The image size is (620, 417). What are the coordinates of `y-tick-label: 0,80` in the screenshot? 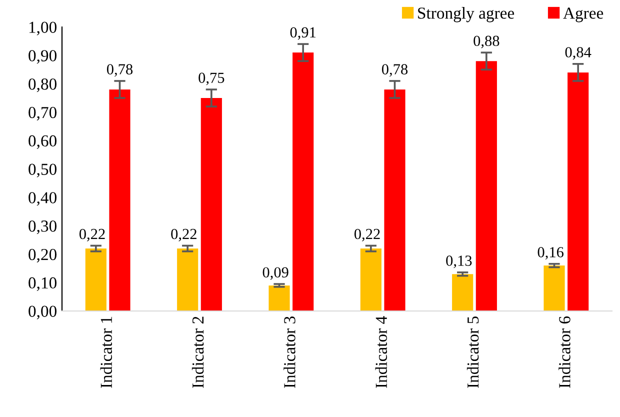 It's located at (42, 85).